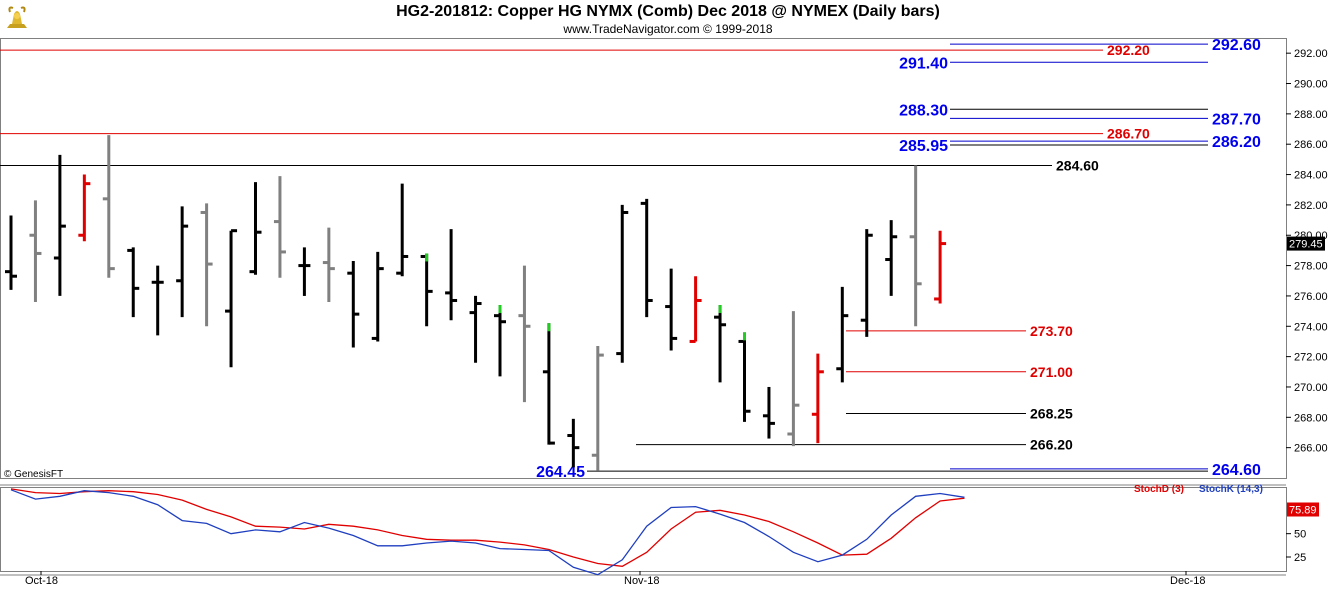 This screenshot has width=1336, height=591. Describe the element at coordinates (1236, 142) in the screenshot. I see `level-label: 286.20` at that location.